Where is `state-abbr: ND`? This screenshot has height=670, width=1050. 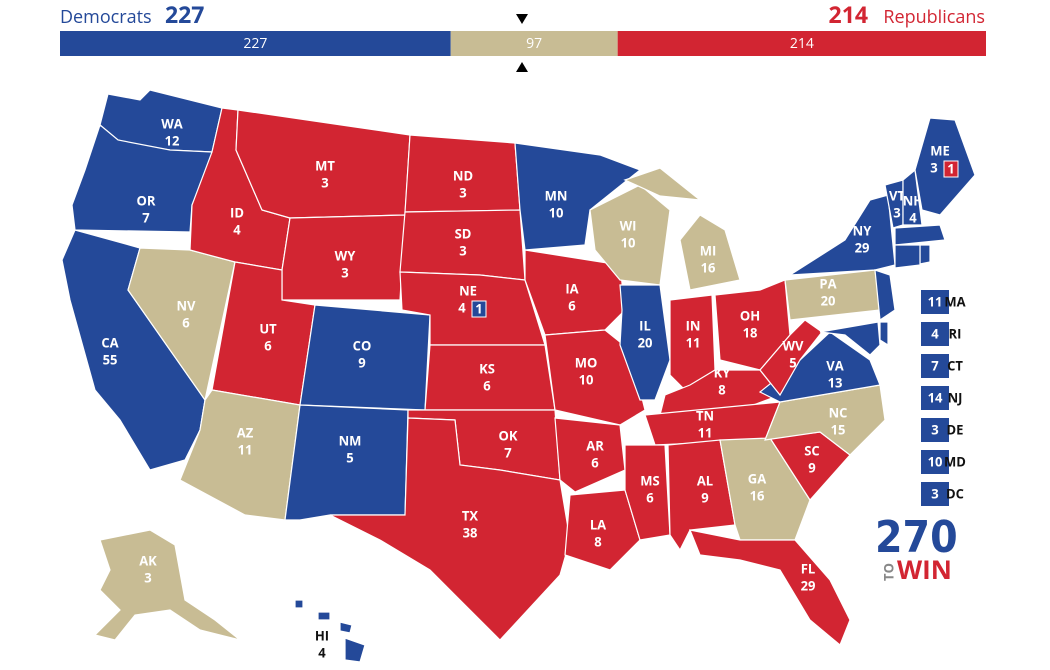
state-abbr: ND is located at coordinates (463, 175).